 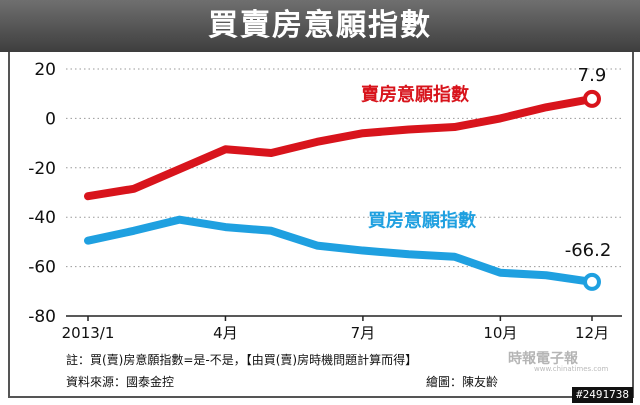 I want to click on y-tick-label: 20, so click(x=45, y=70).